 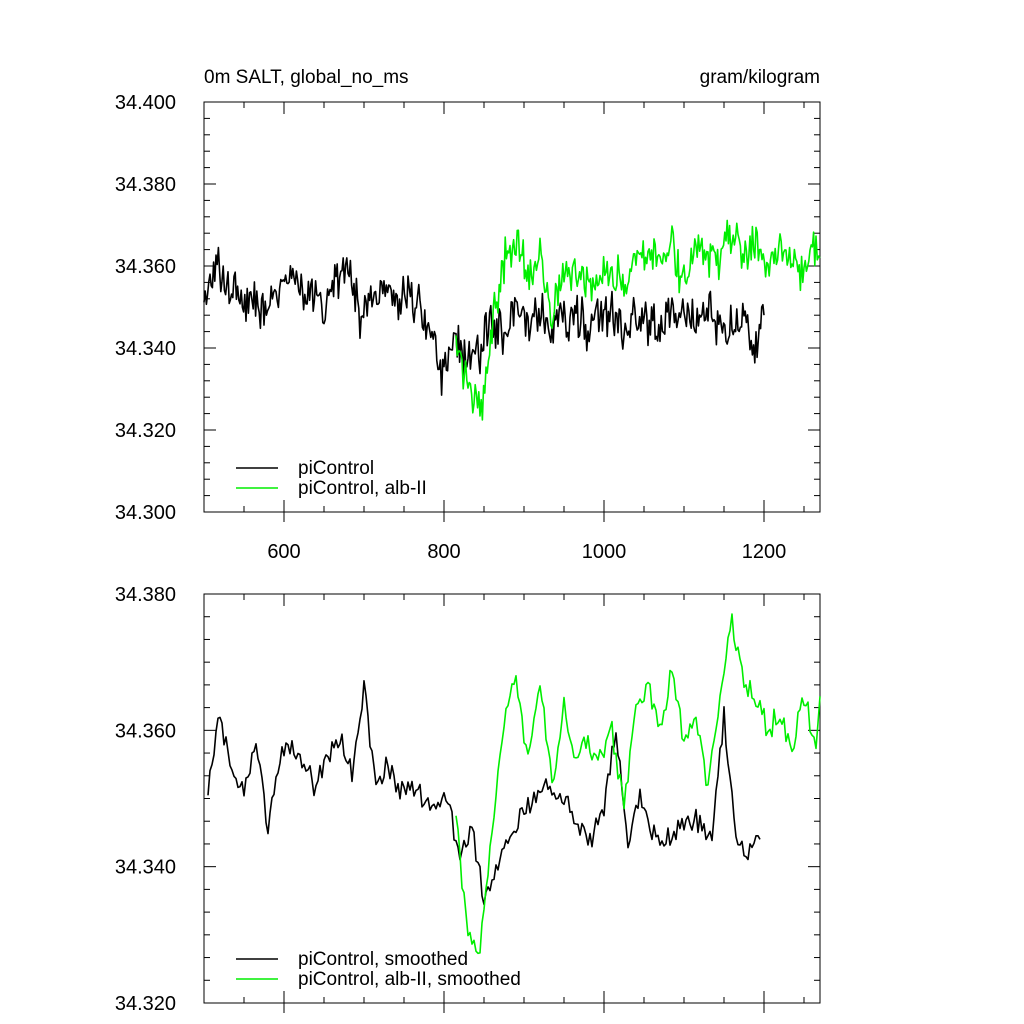 What do you see at coordinates (145, 513) in the screenshot?
I see `y-tick-label: 34.300` at bounding box center [145, 513].